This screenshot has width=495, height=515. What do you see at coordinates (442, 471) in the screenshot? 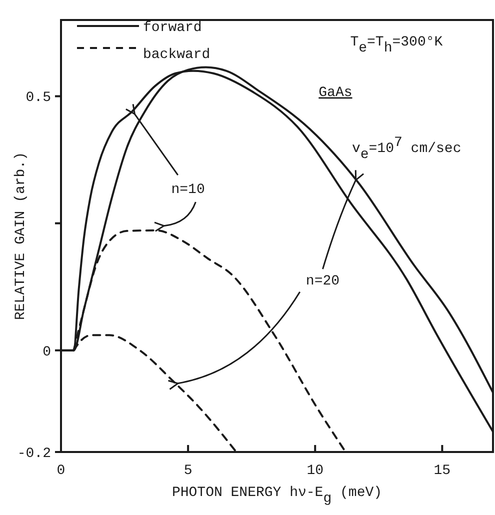
I see `x-tick-label: 15` at bounding box center [442, 471].